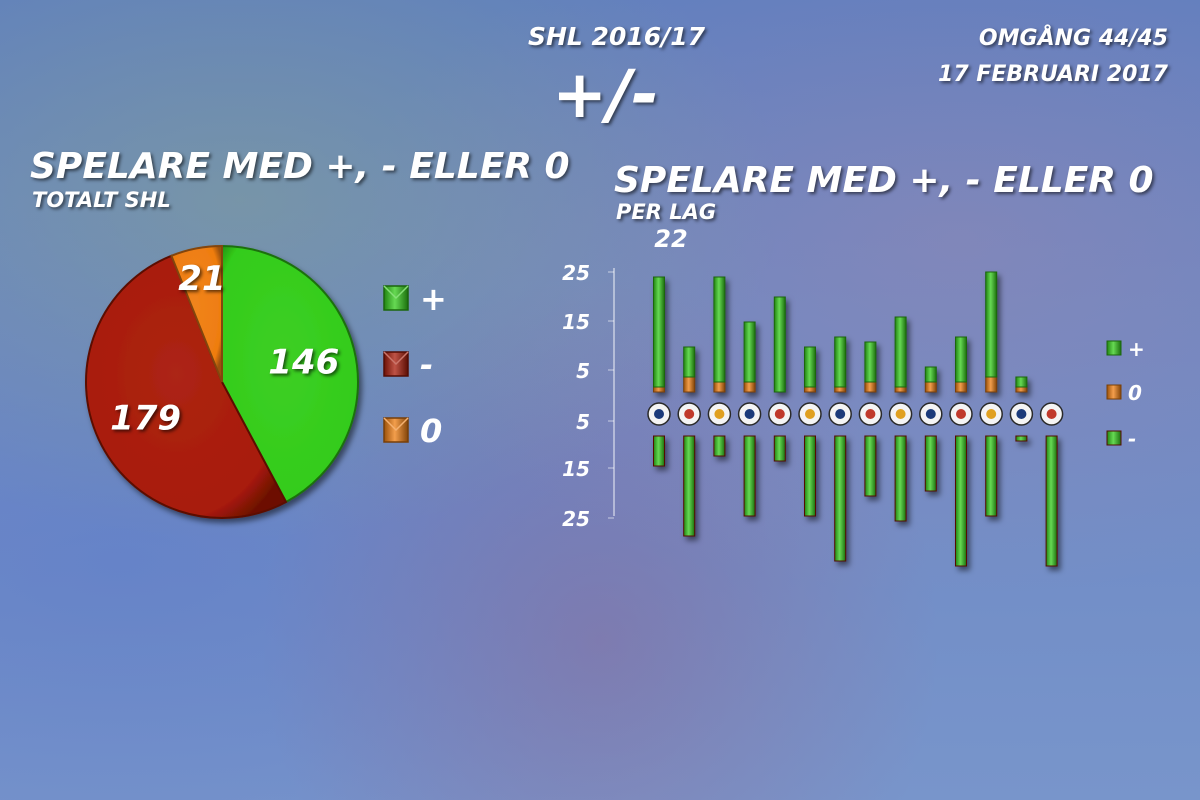 Image resolution: width=1200 pixels, height=800 pixels. I want to click on pie-title: SPELARE MED +, - ELLER 0, so click(300, 166).